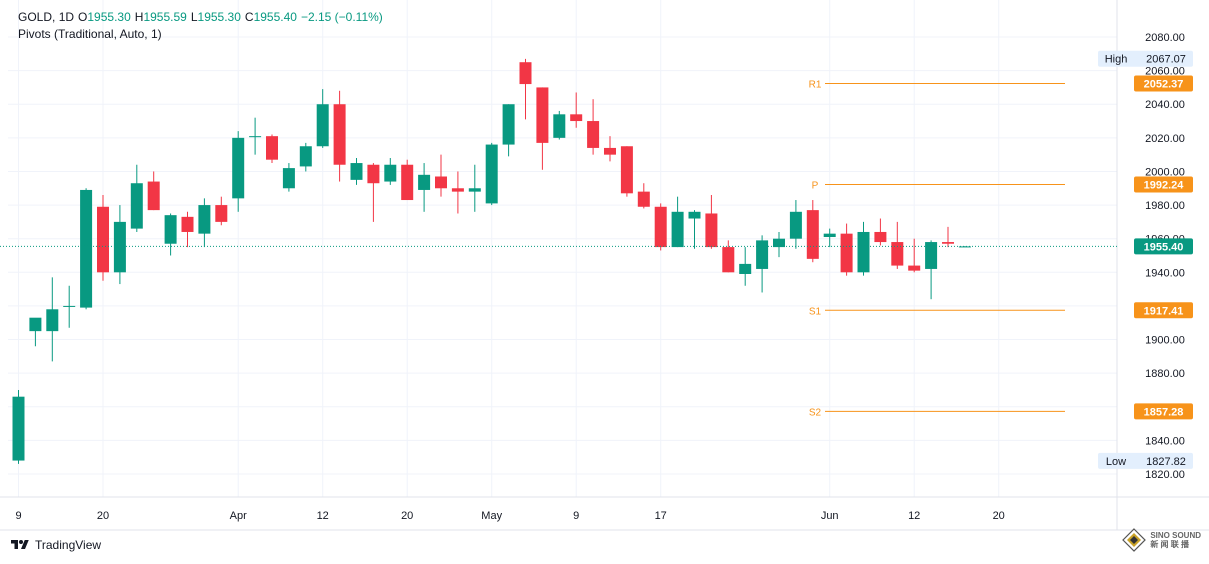 This screenshot has width=1209, height=564. Describe the element at coordinates (275, 17) in the screenshot. I see `close-value: 1955.40` at that location.